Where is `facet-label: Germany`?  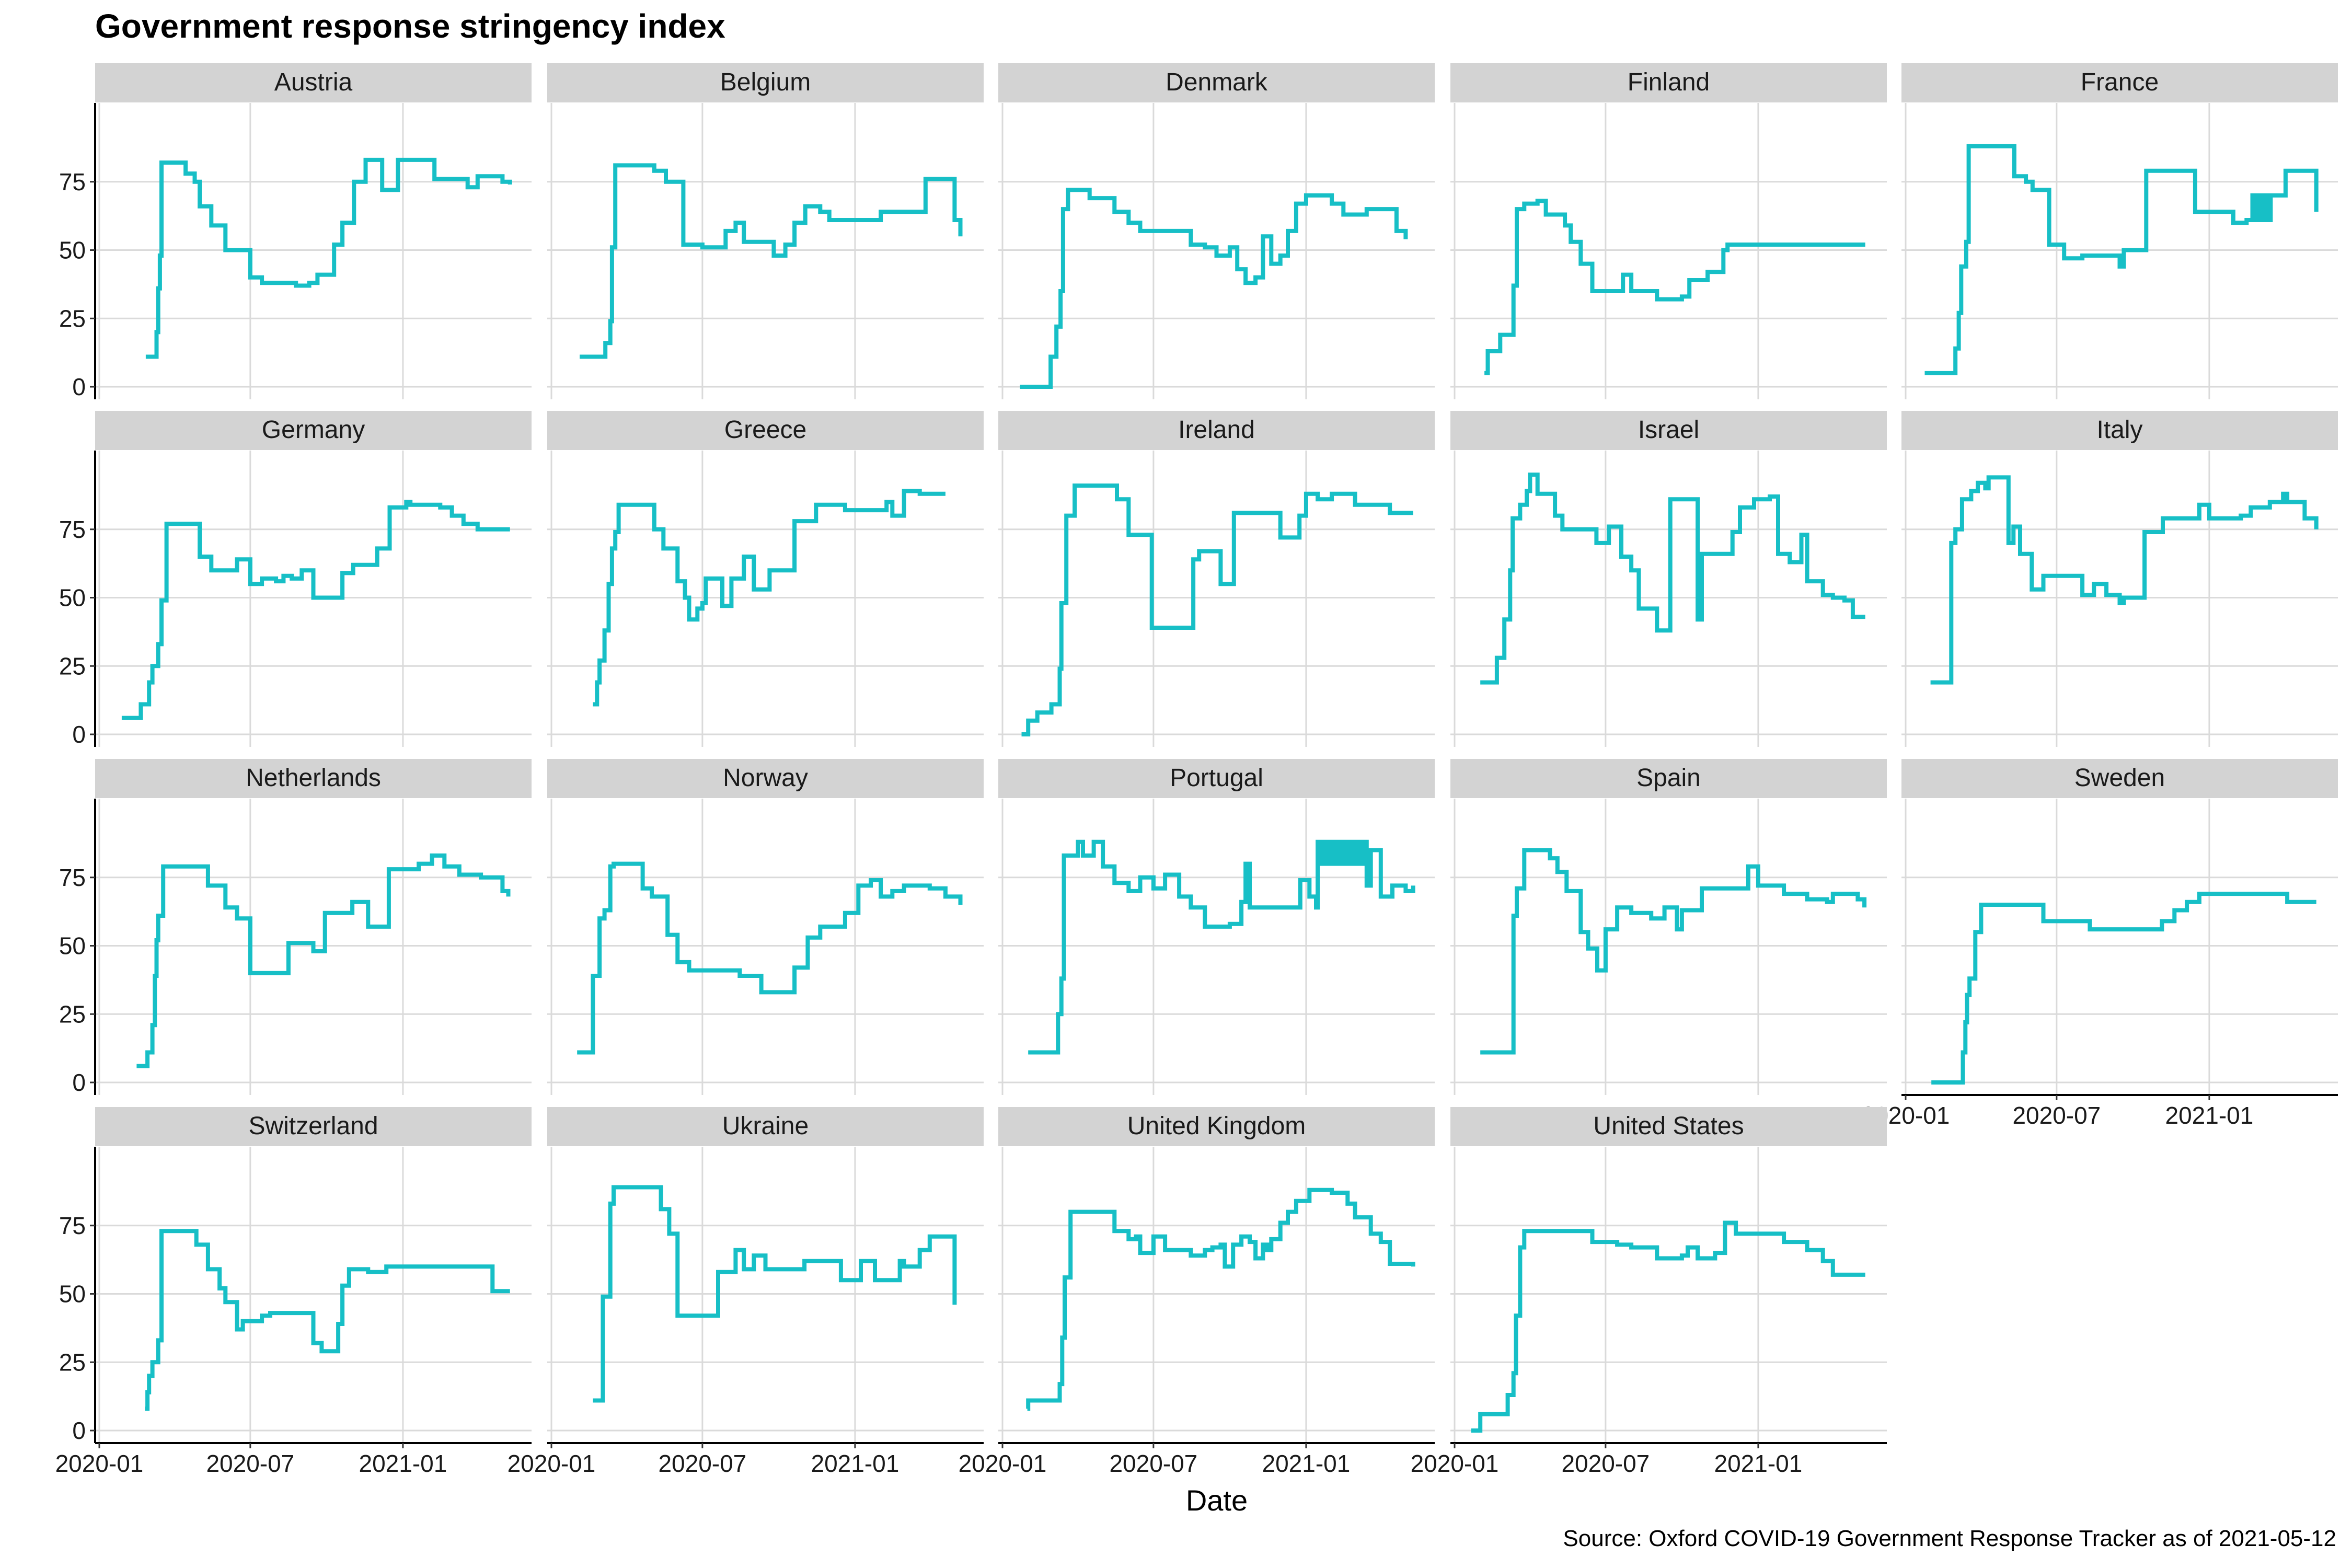 facet-label: Germany is located at coordinates (313, 430).